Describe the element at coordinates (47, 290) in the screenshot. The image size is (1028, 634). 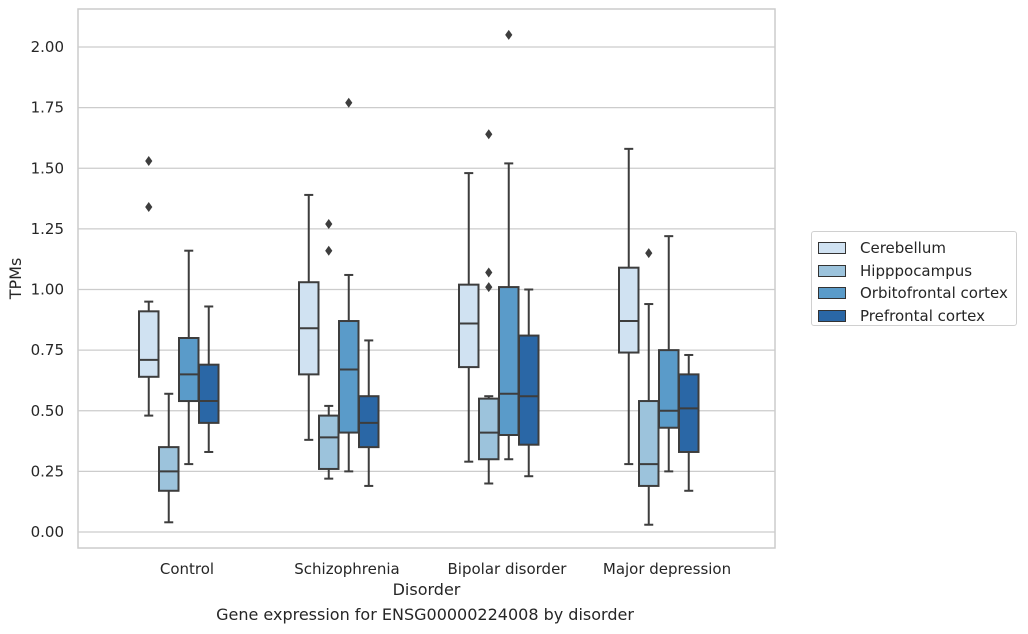
I see `y-tick-label: 1.00` at that location.